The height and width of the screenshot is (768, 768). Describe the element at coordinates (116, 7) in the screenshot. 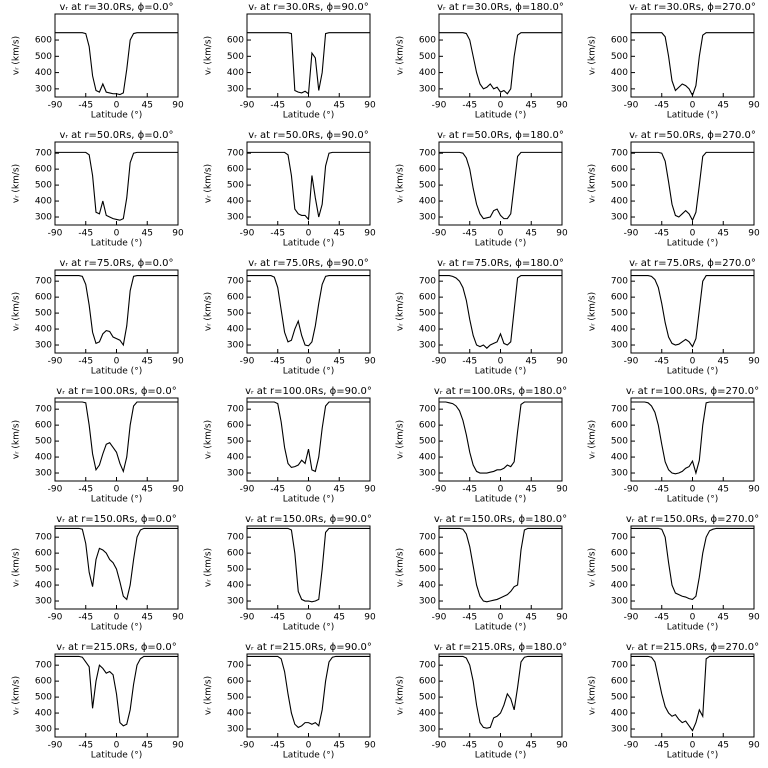

I see `chart-title: vᵣ at r=30.0Rs, ϕ=0.0°` at that location.